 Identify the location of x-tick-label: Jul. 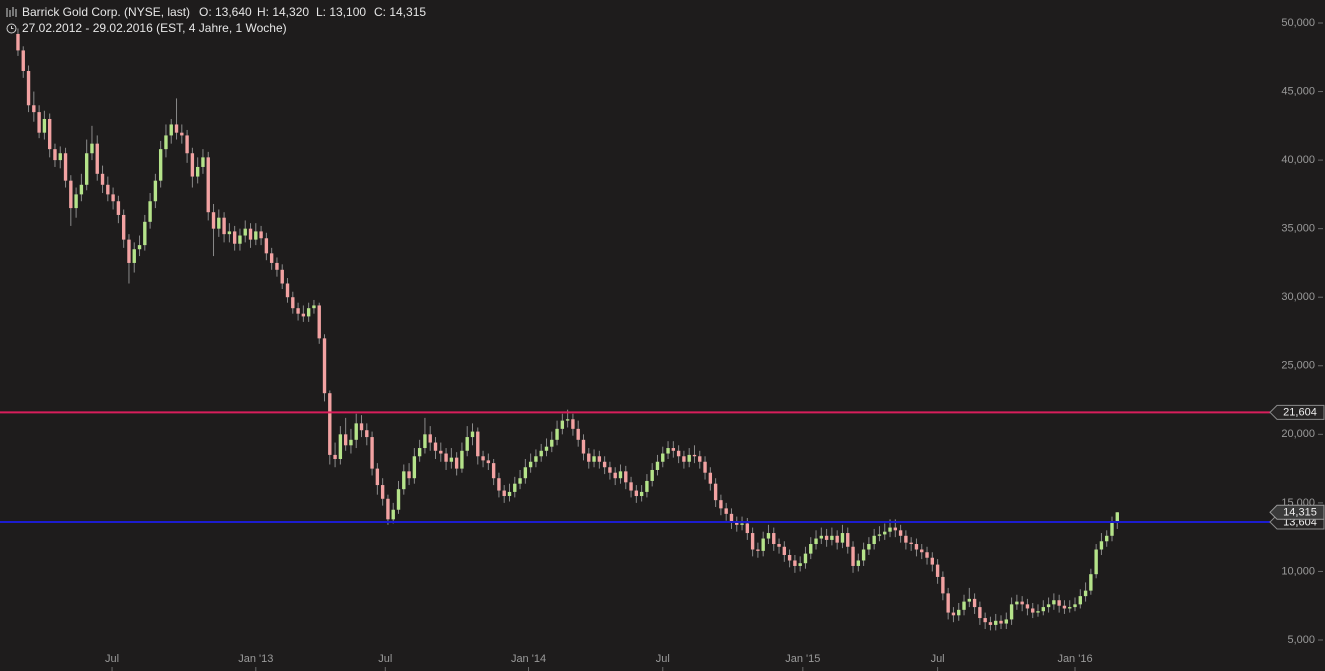
(385, 659).